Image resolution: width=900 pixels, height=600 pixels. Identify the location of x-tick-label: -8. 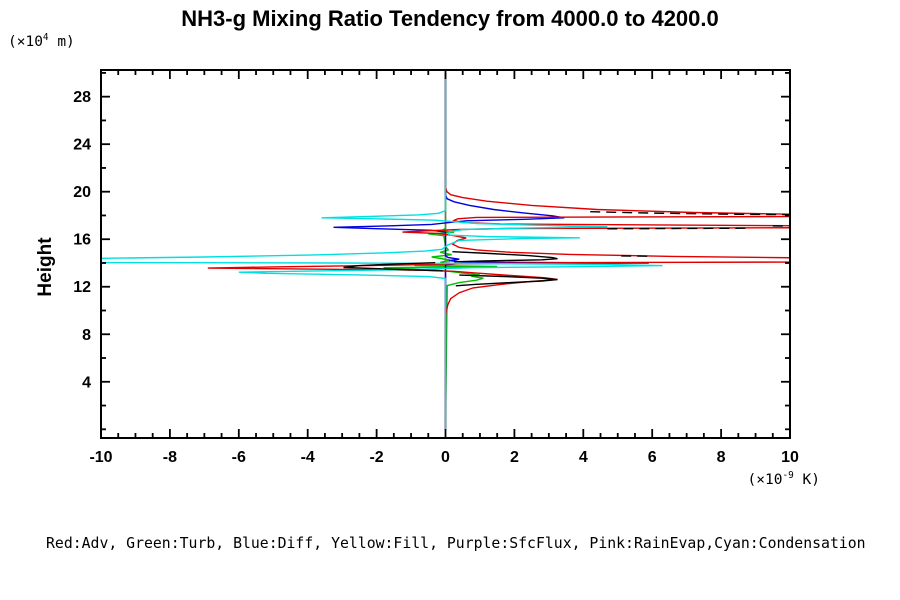
(170, 457).